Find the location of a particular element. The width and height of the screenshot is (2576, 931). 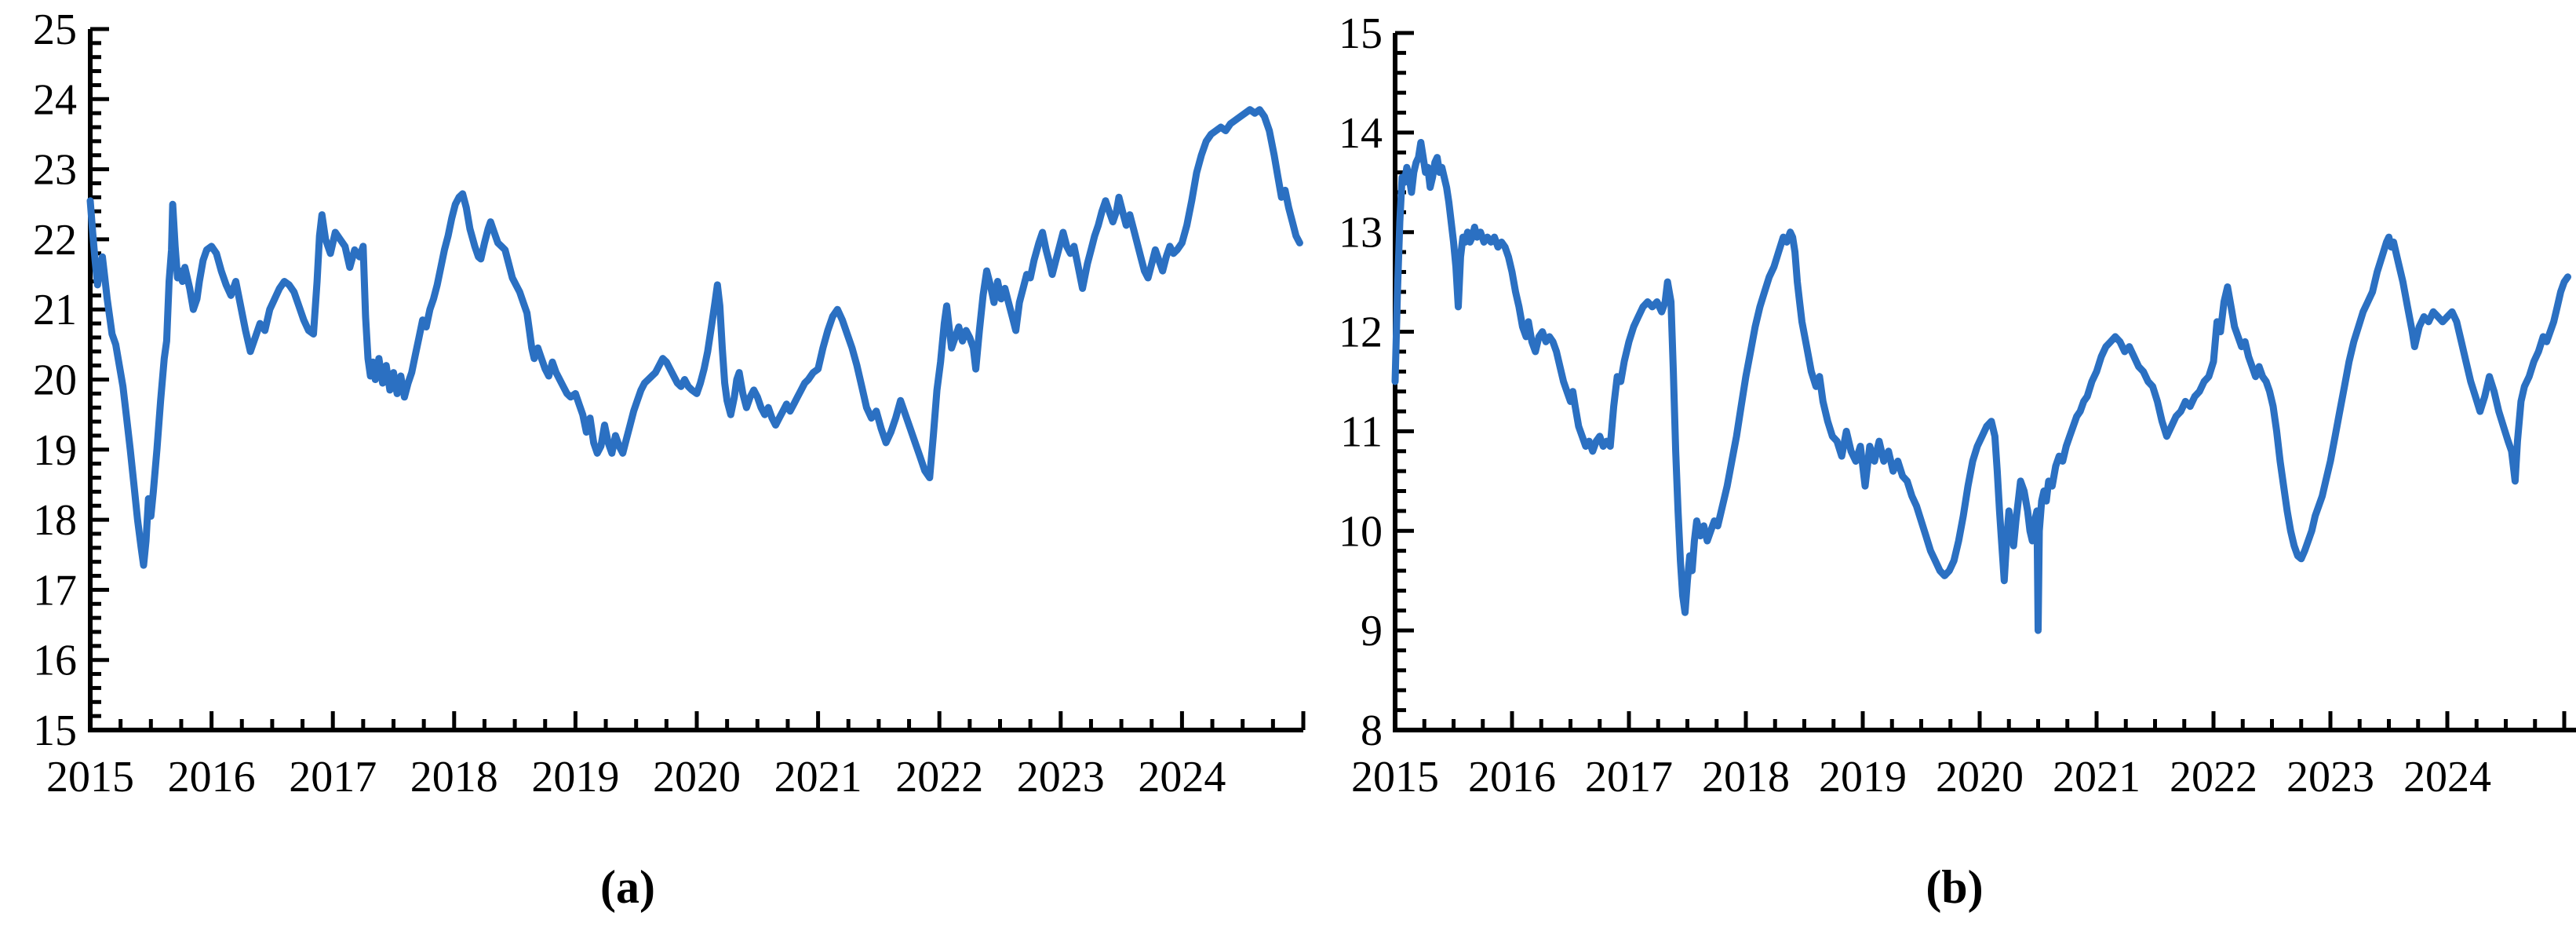

y-tick-label: 25 is located at coordinates (55, 29).